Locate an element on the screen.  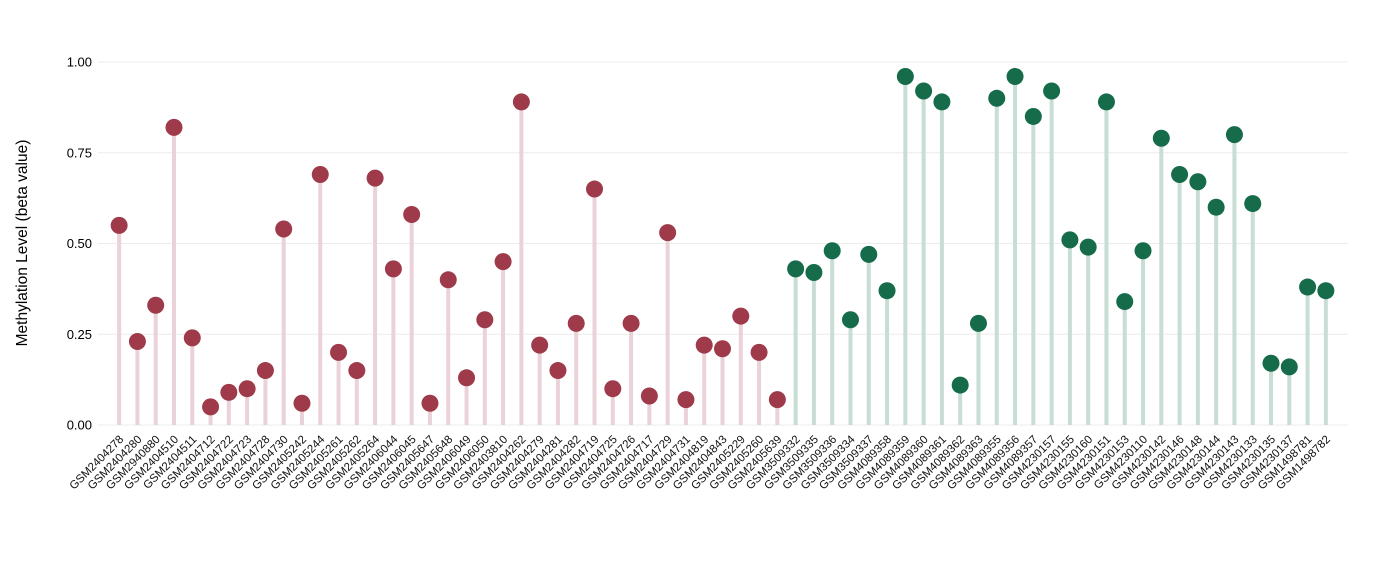
y-axis-tick-label: 0.25 is located at coordinates (79, 334).